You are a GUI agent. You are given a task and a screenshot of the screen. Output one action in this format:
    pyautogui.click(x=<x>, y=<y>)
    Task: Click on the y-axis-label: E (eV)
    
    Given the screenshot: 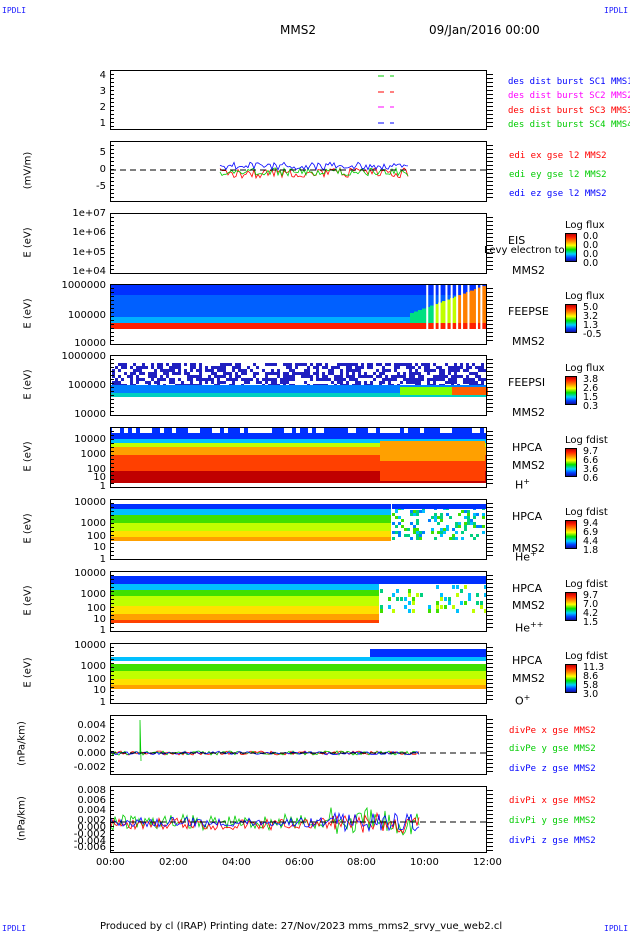 What is the action you would take?
    pyautogui.click(x=28, y=528)
    